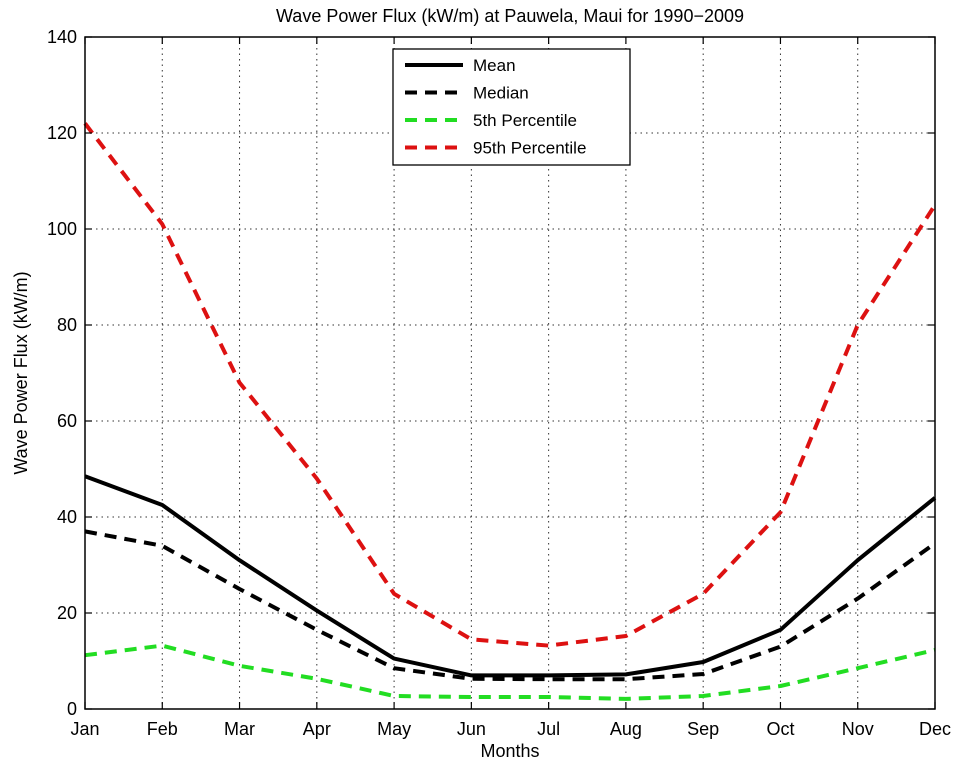 The height and width of the screenshot is (772, 960). What do you see at coordinates (509, 751) in the screenshot?
I see `x-axis-label: Months` at bounding box center [509, 751].